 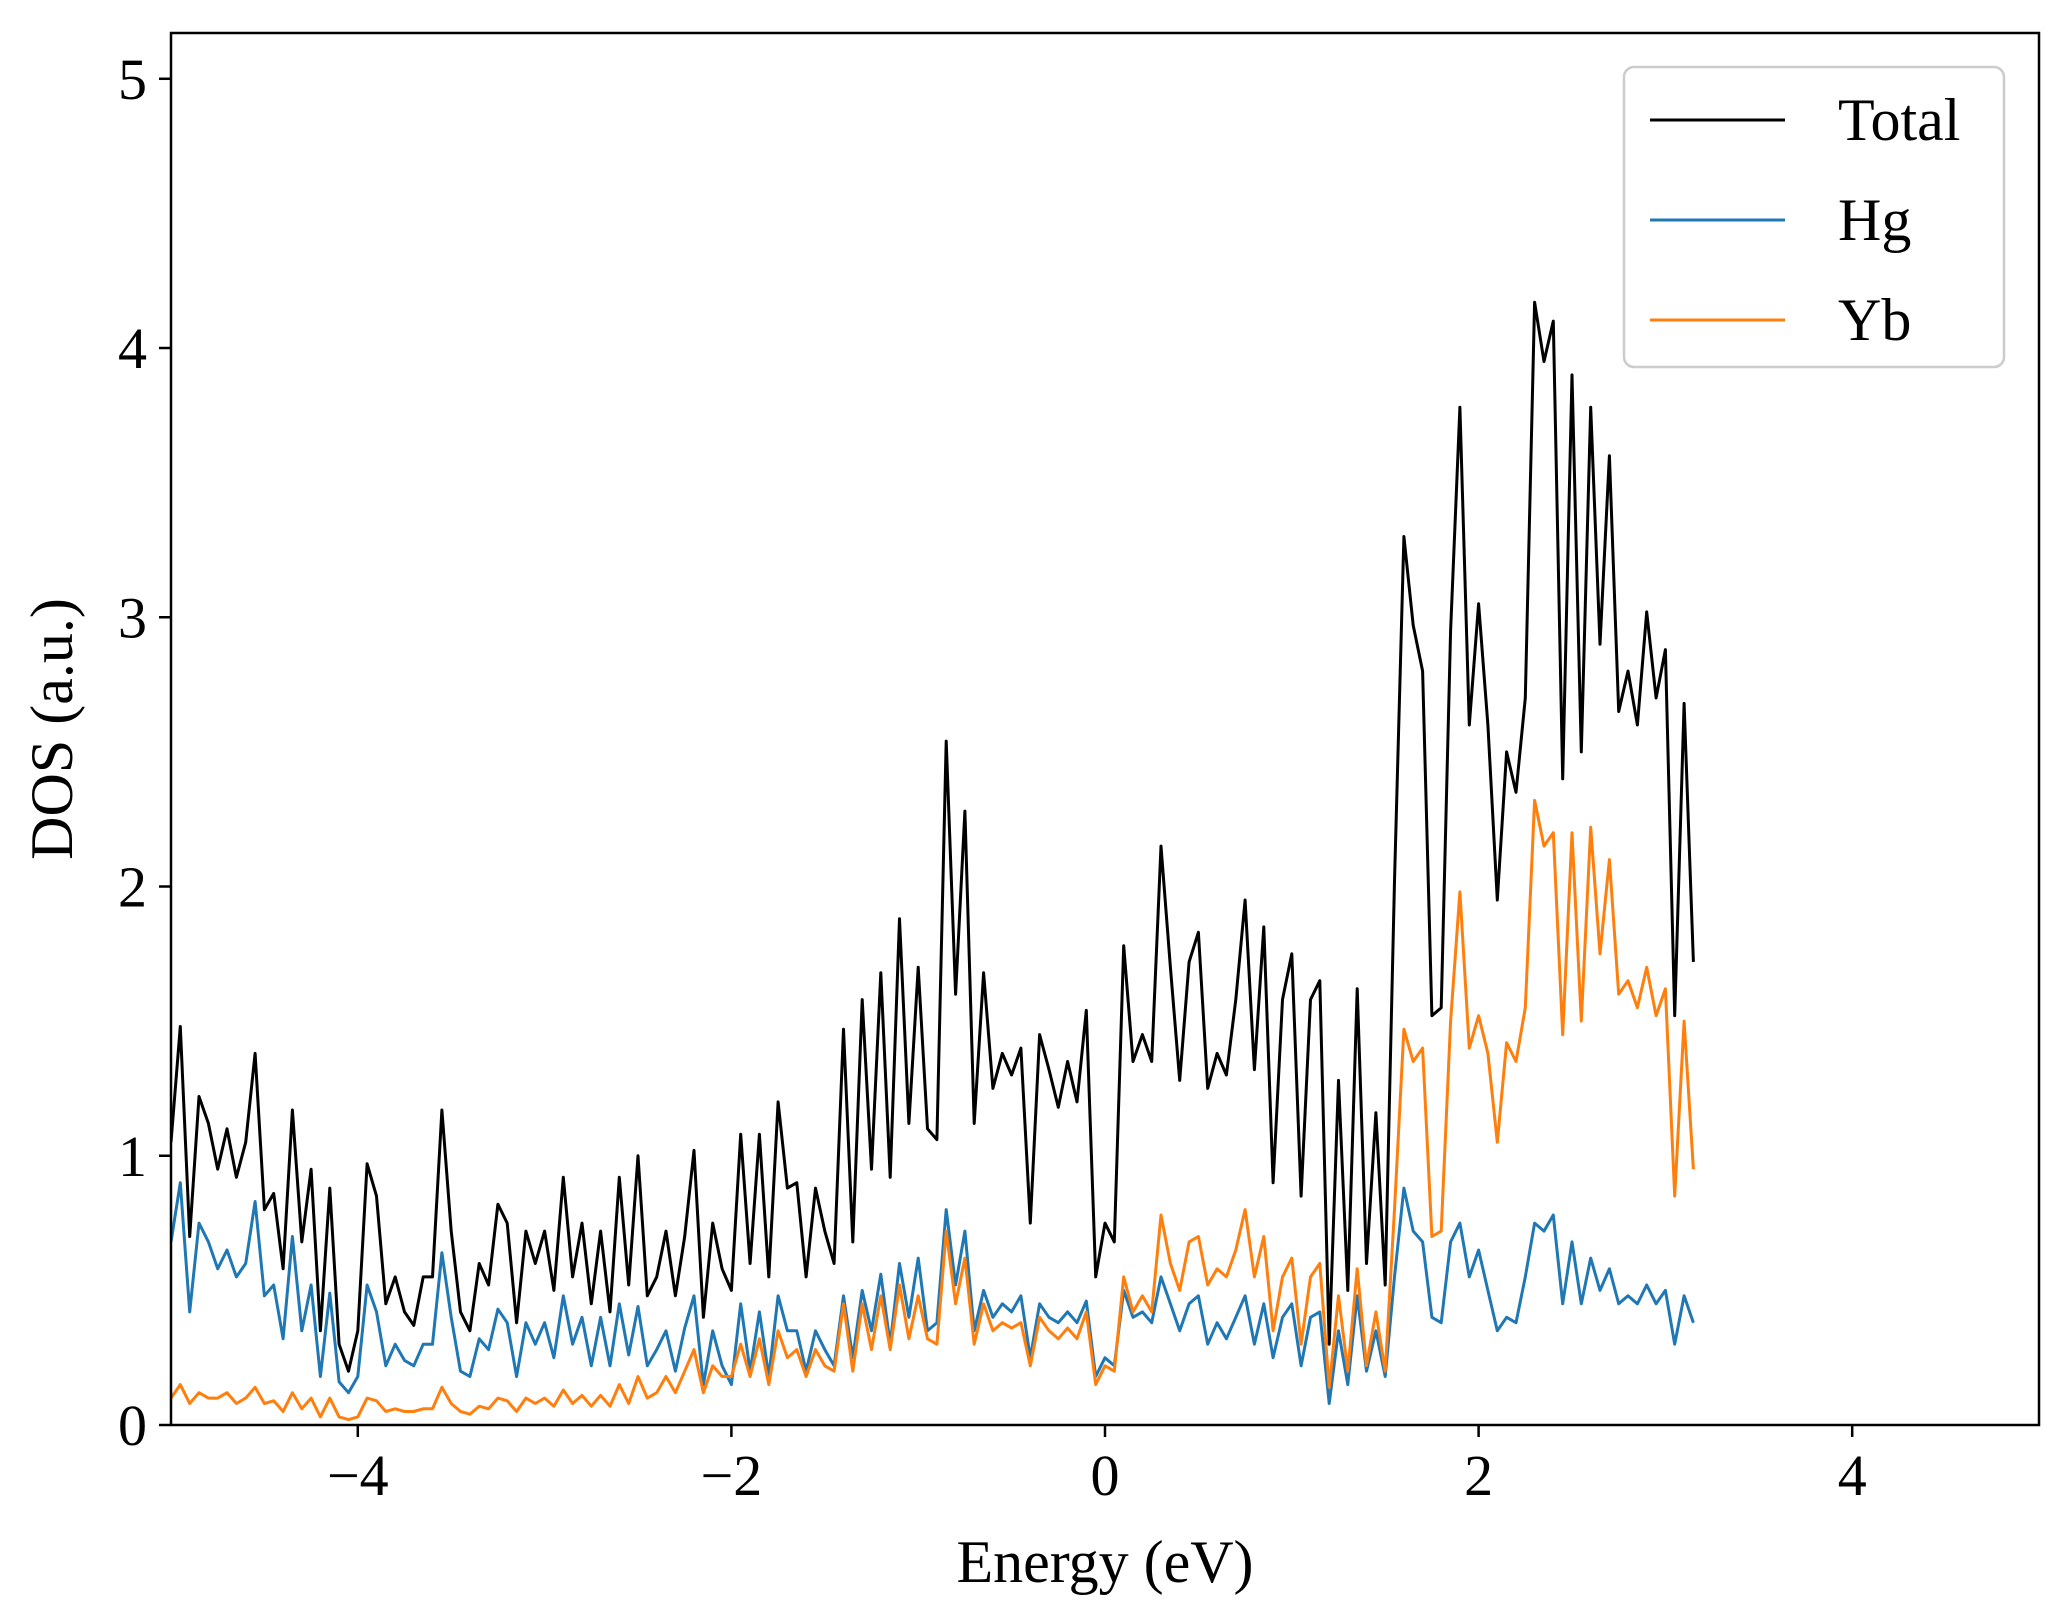 What do you see at coordinates (132, 1156) in the screenshot?
I see `y-tick-label: 1` at bounding box center [132, 1156].